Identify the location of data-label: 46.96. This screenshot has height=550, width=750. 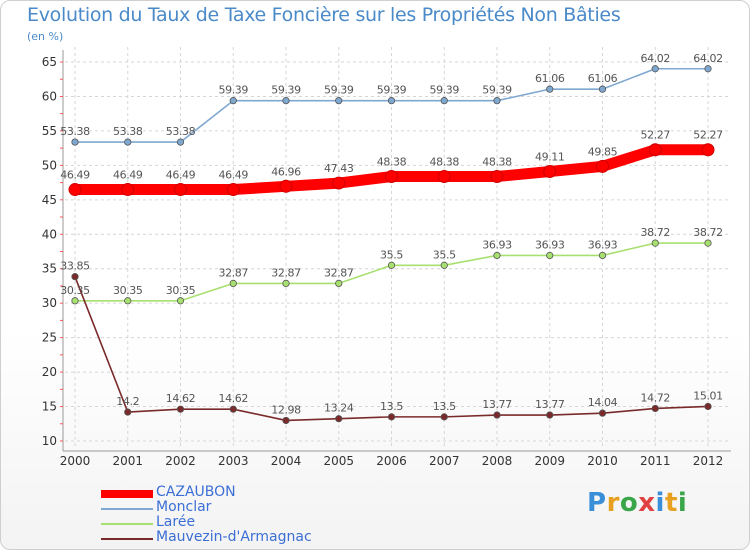
(286, 171).